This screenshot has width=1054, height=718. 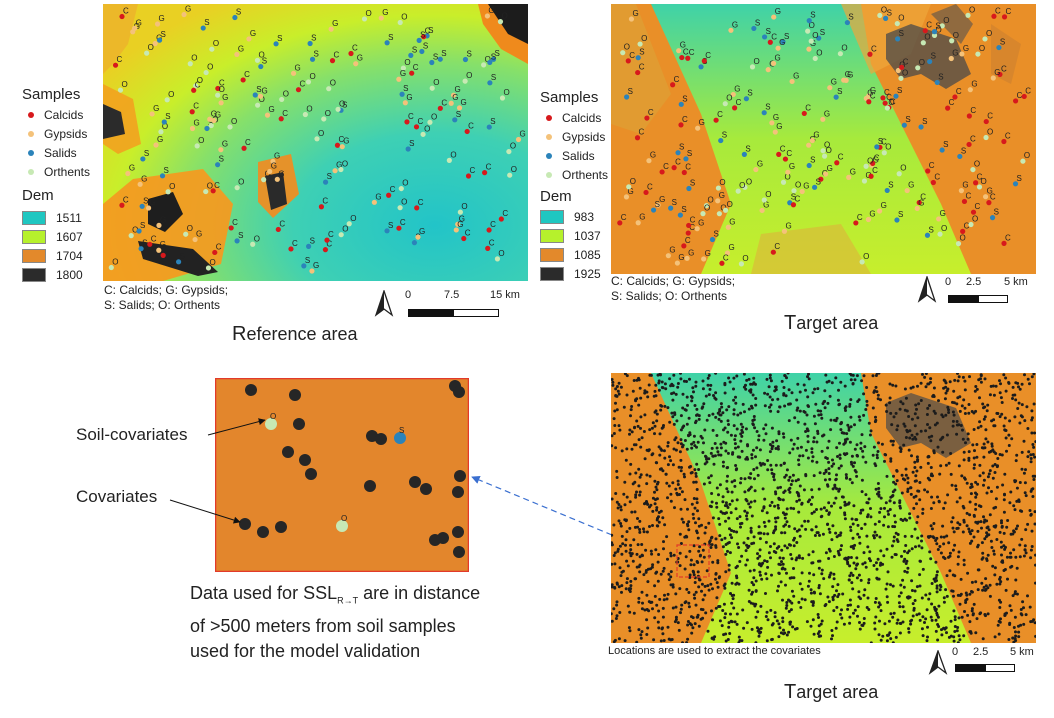 What do you see at coordinates (988, 134) in the screenshot?
I see `orthents-sample-point: O` at bounding box center [988, 134].